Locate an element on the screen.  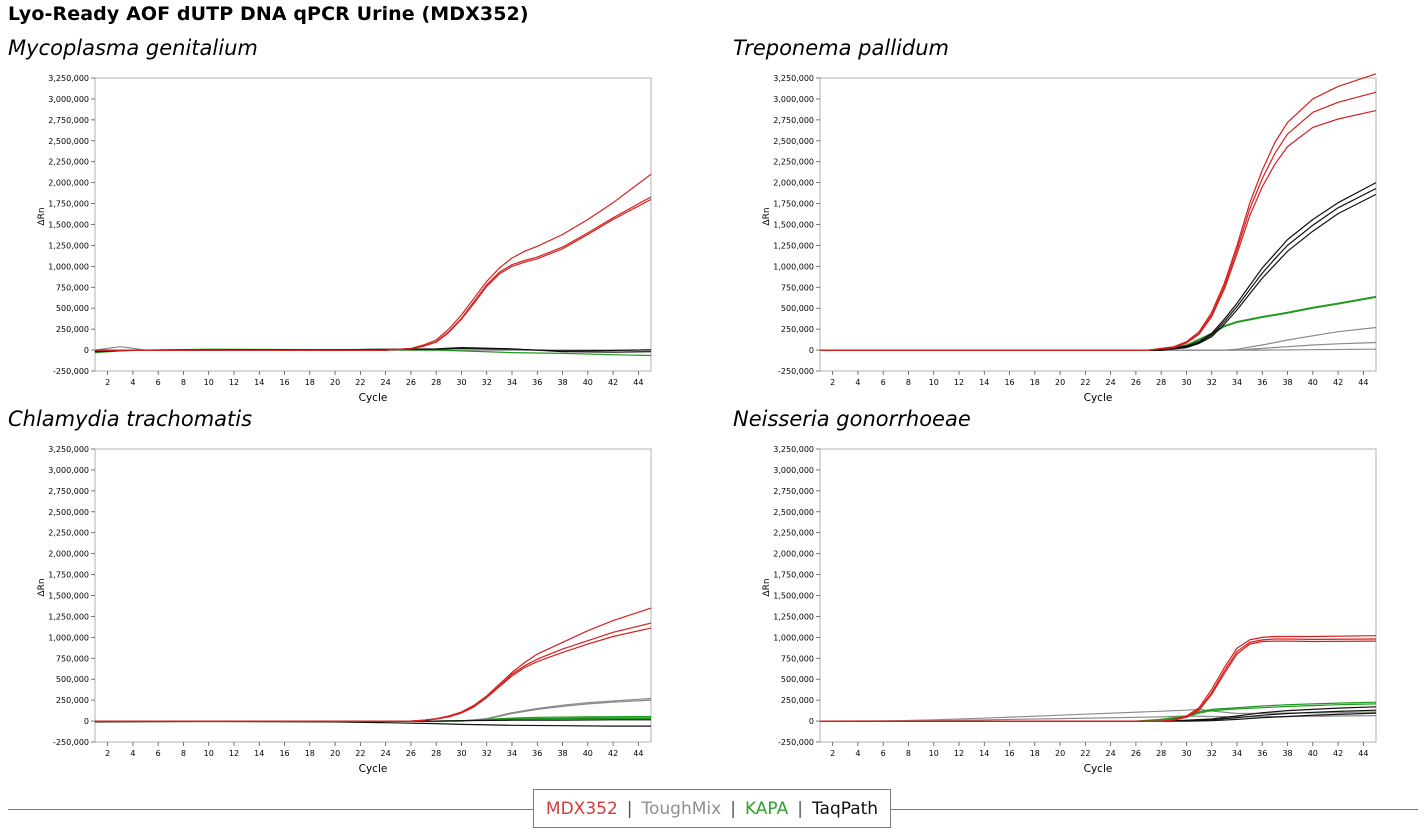
legend-item-mdx352: MDX352 is located at coordinates (581, 808).